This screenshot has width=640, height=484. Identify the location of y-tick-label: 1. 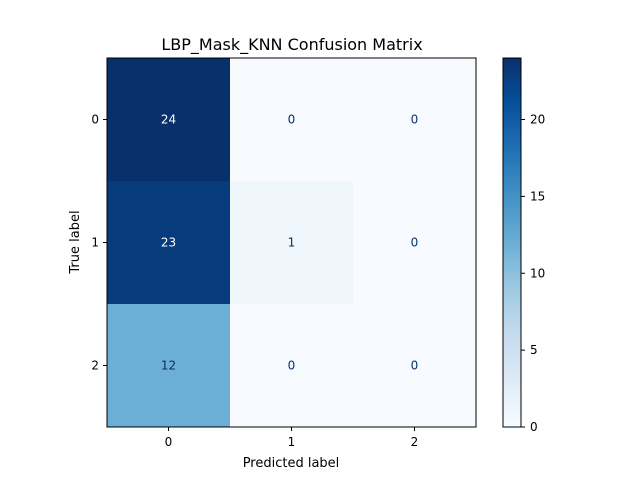
(95, 243).